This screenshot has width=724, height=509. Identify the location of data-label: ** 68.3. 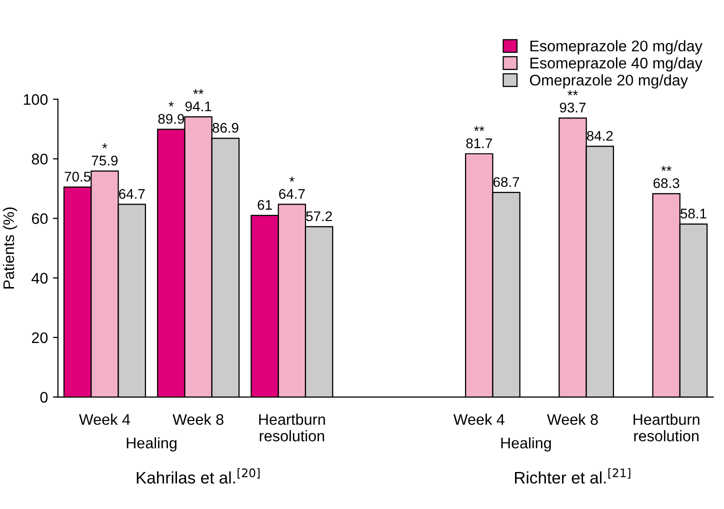
(667, 177).